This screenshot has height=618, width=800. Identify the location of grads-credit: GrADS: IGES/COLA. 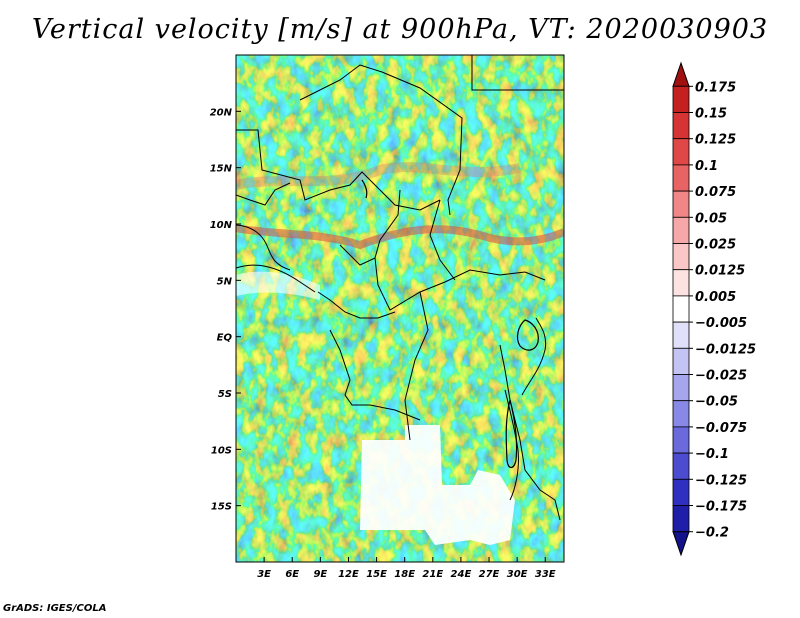
(55, 608).